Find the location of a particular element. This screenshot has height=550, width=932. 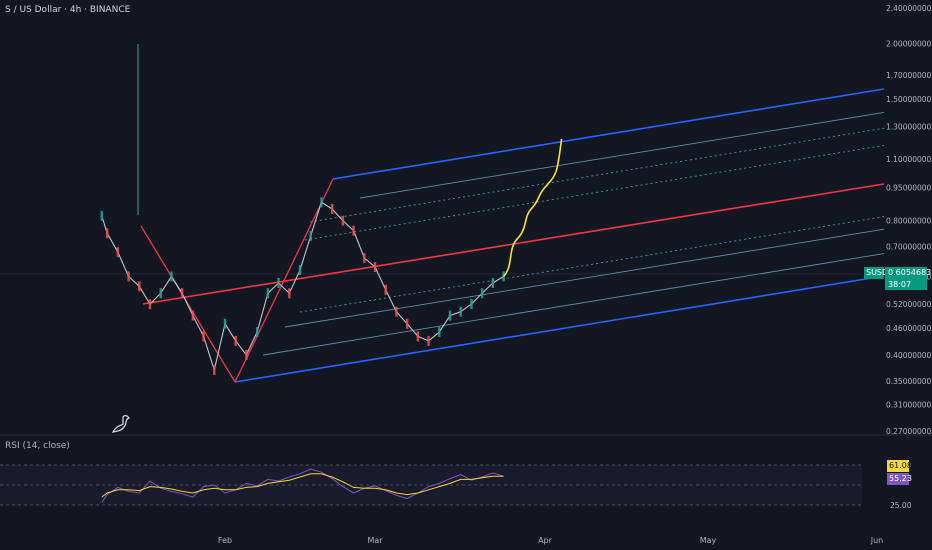

price-value-tag: 0.60546836 is located at coordinates (908, 273).